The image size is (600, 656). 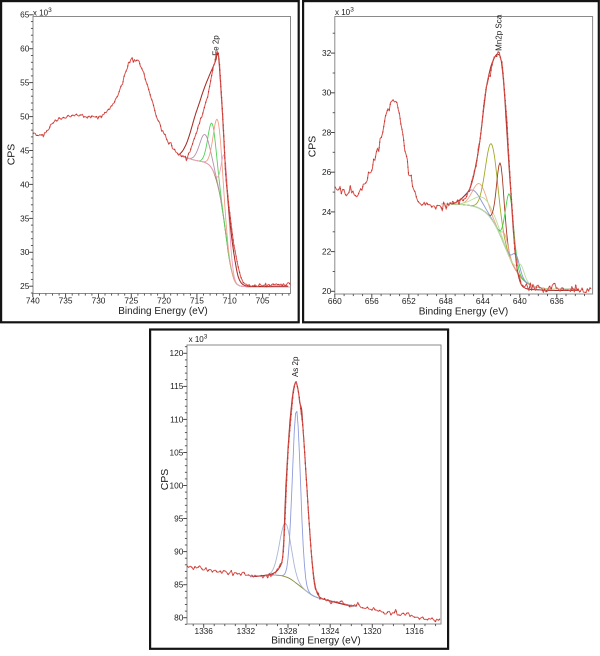 I want to click on svg-text: 28, so click(x=327, y=132).